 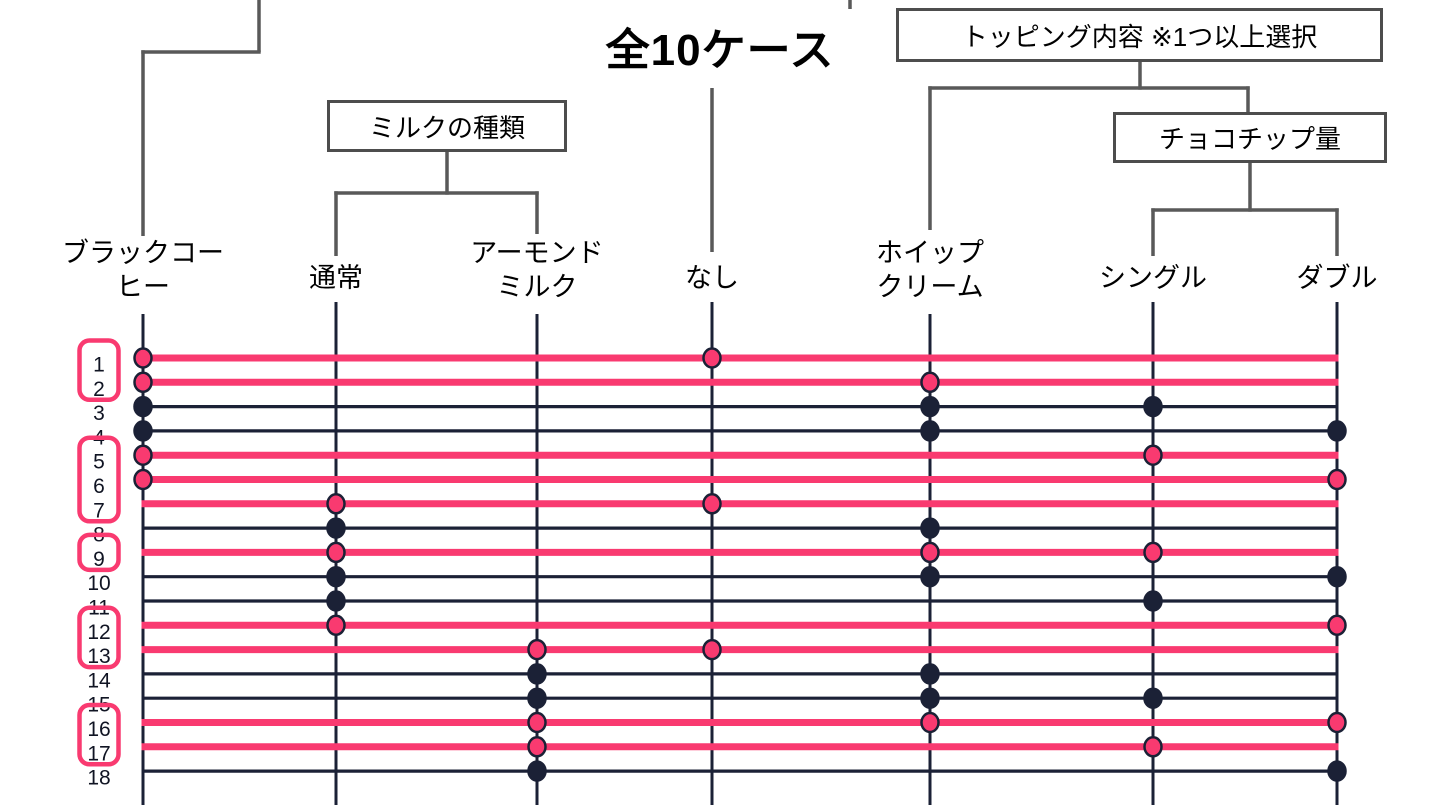 I want to click on case-dot-9-single, so click(x=1153, y=552).